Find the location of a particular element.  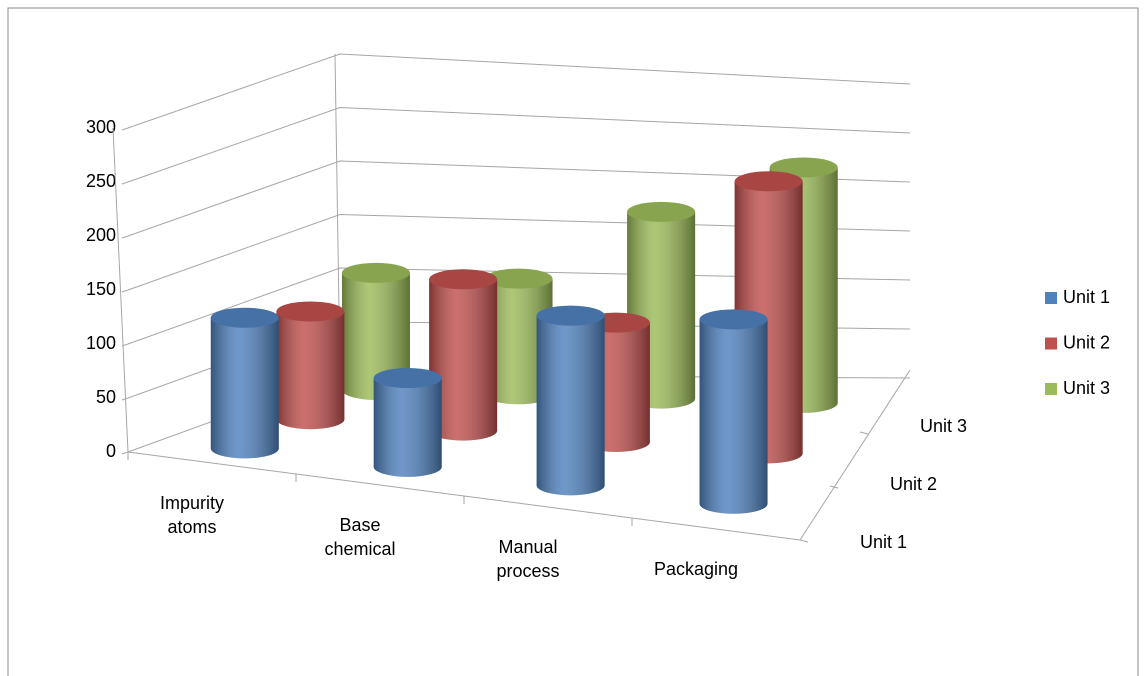

depth-label: Unit 3 is located at coordinates (943, 426).